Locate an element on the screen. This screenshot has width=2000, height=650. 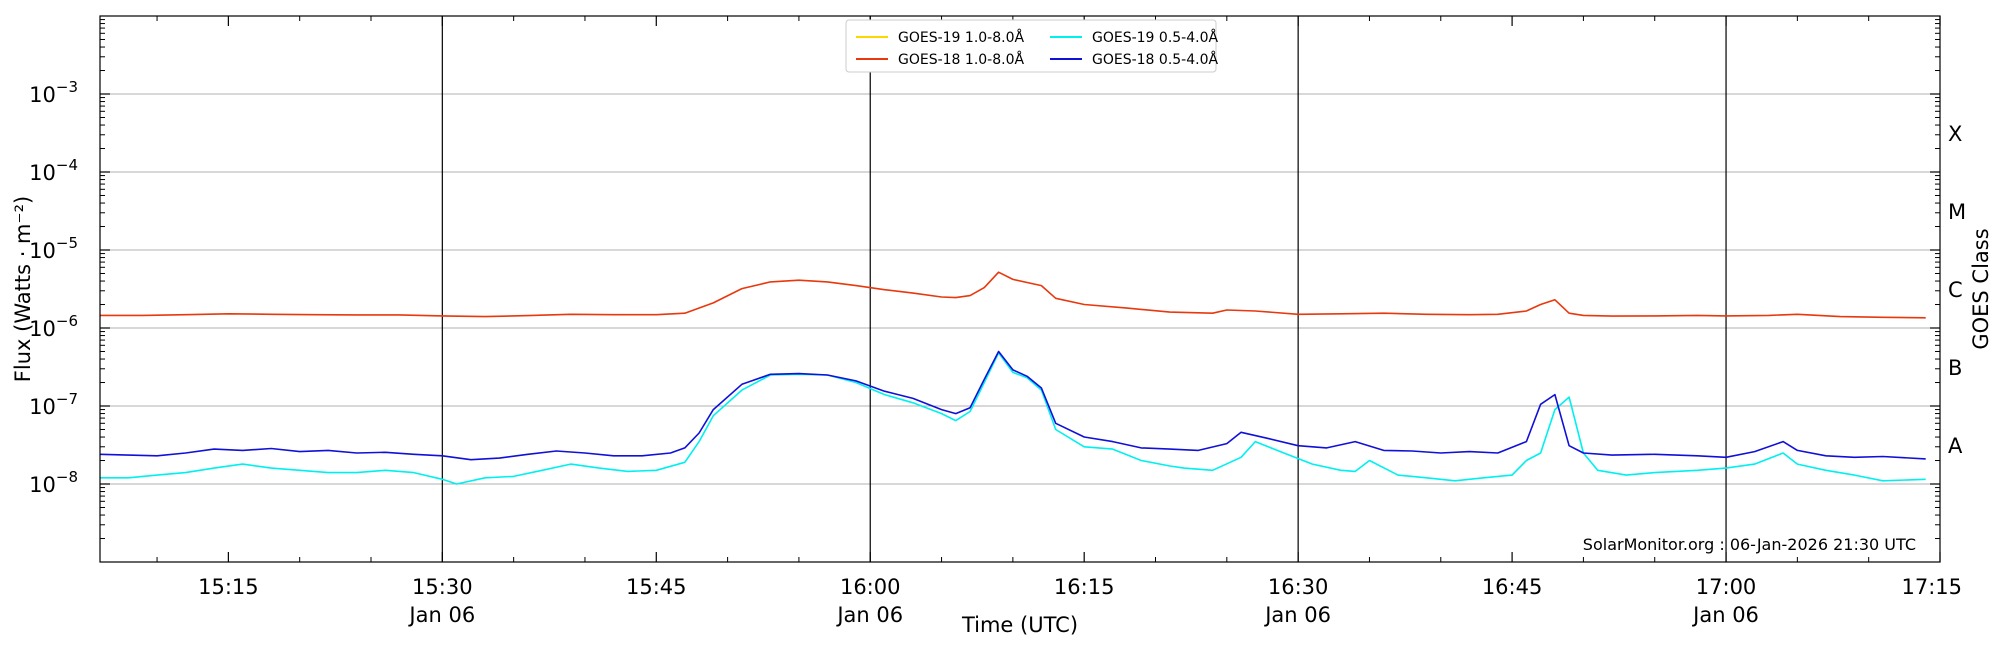
y-tick-exponent: −7 is located at coordinates (67, 399).